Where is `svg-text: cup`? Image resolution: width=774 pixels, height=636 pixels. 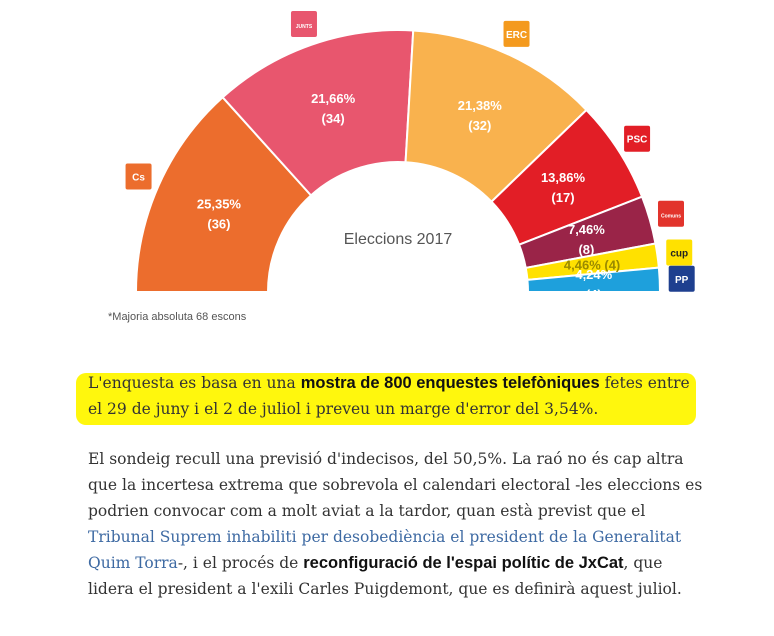
svg-text: cup is located at coordinates (679, 253).